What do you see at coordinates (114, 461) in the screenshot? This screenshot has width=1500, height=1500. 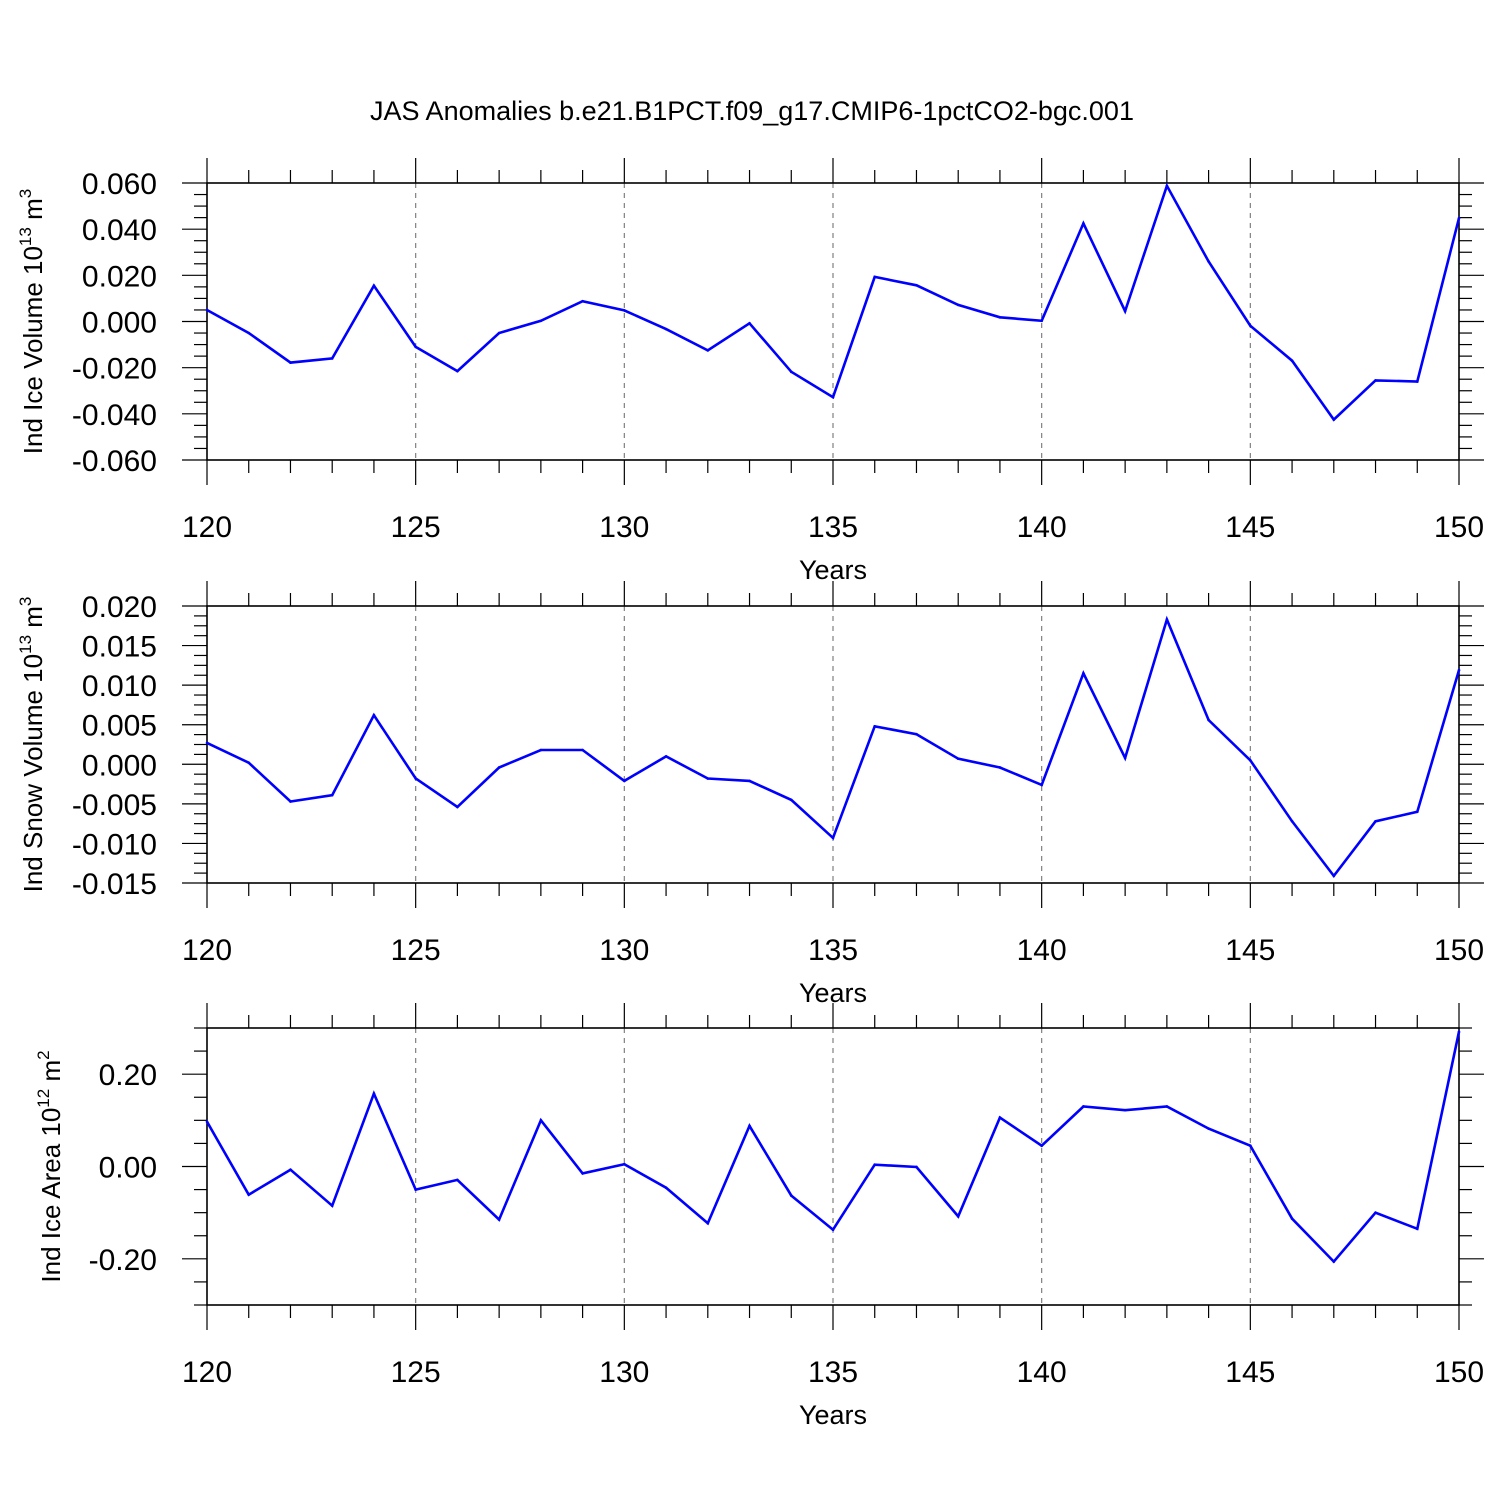 I see `y-tick-label: -0.060` at bounding box center [114, 461].